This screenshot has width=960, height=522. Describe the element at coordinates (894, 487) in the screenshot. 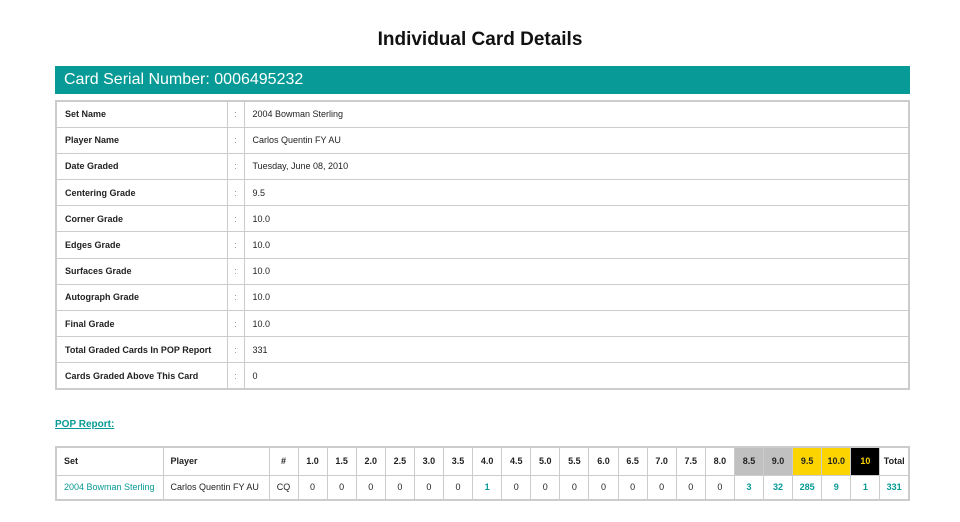

I see `count-link: 331` at that location.